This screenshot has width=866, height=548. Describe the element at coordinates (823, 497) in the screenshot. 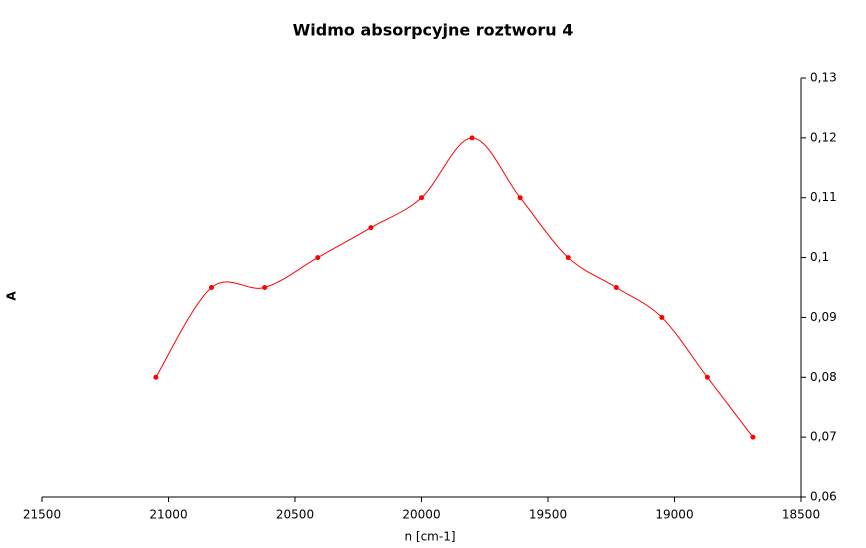

I see `y-tick-label: 0,06` at that location.